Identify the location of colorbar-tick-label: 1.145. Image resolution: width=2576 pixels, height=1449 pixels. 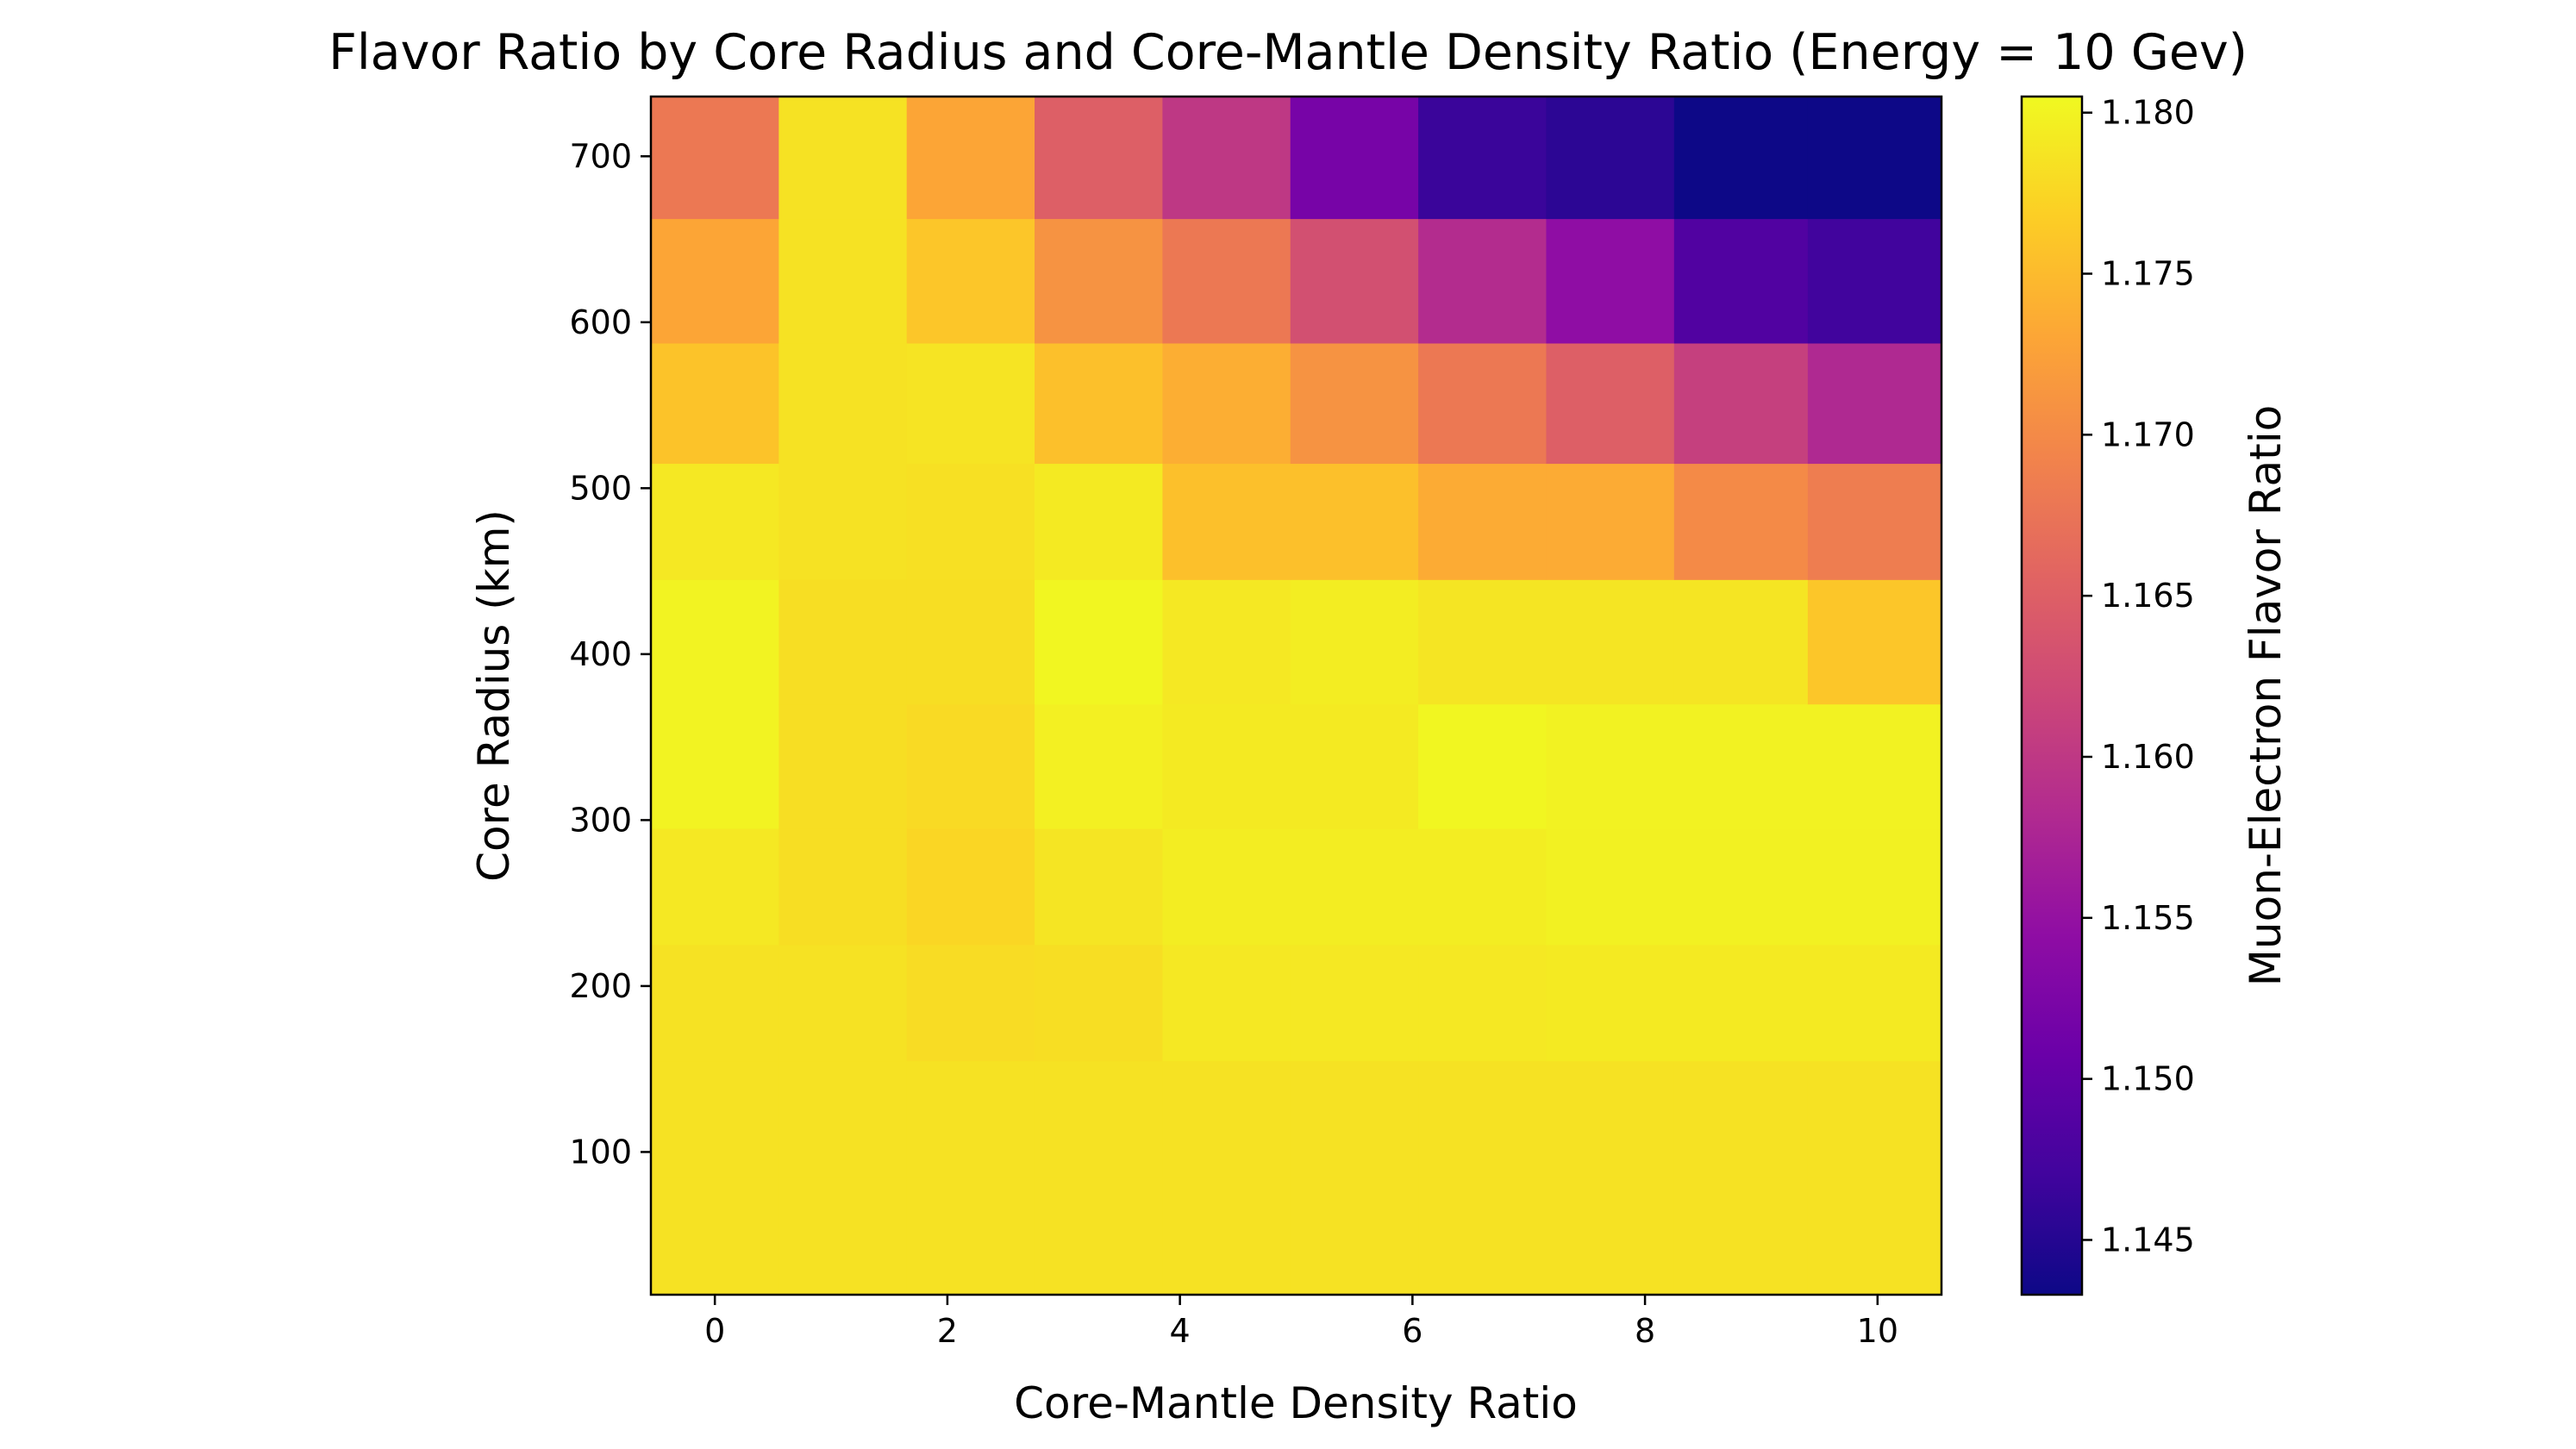
(2148, 1240).